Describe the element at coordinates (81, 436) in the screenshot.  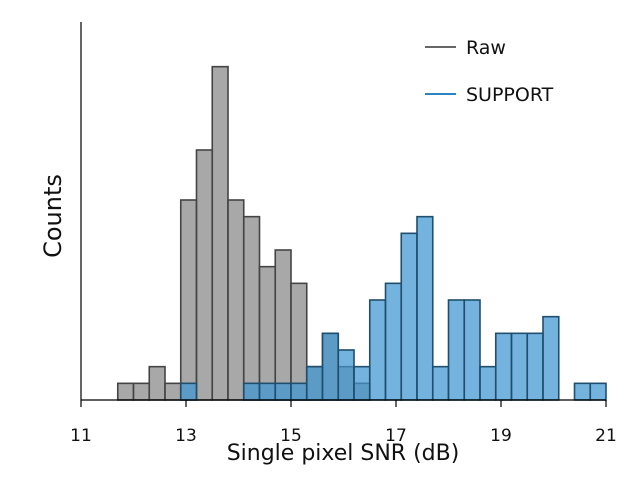
I see `x-tick-label: 11` at that location.